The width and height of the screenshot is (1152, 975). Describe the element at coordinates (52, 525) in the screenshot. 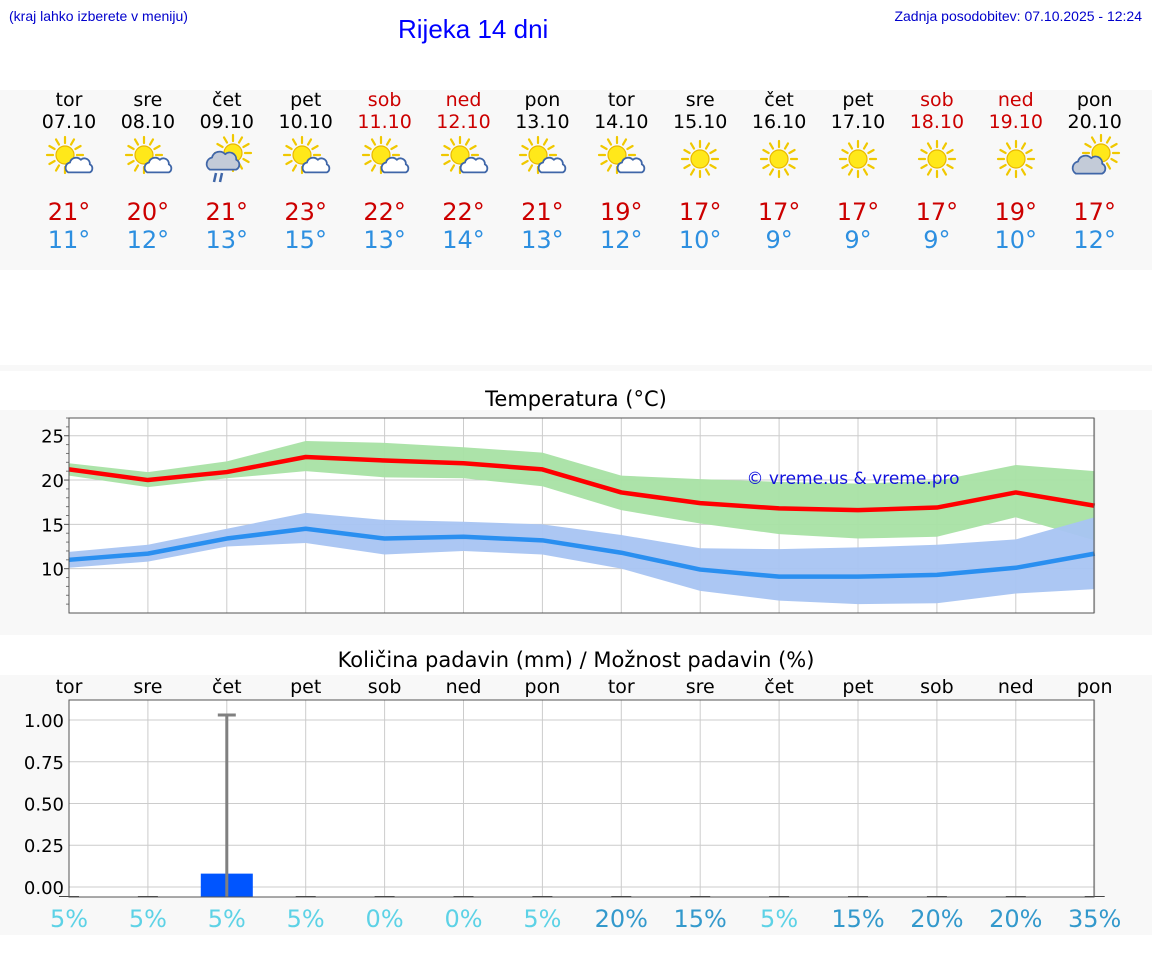

I see `temperature-y-tick-label: 15` at that location.